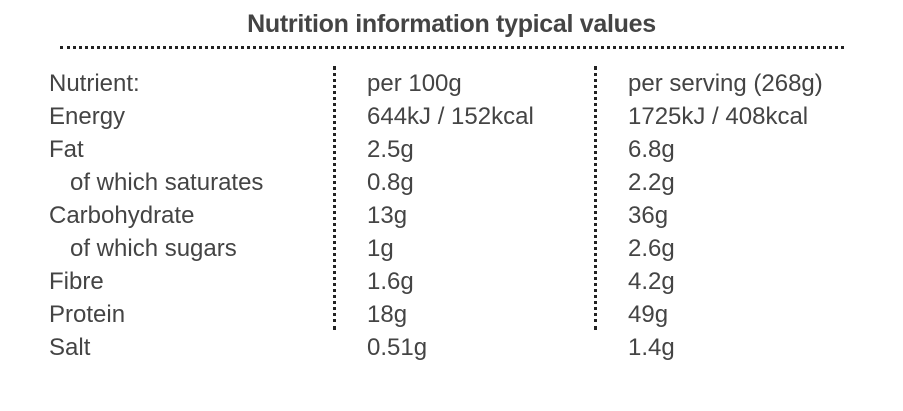 The height and width of the screenshot is (411, 903). Describe the element at coordinates (648, 215) in the screenshot. I see `value-per-serving: 36g` at that location.